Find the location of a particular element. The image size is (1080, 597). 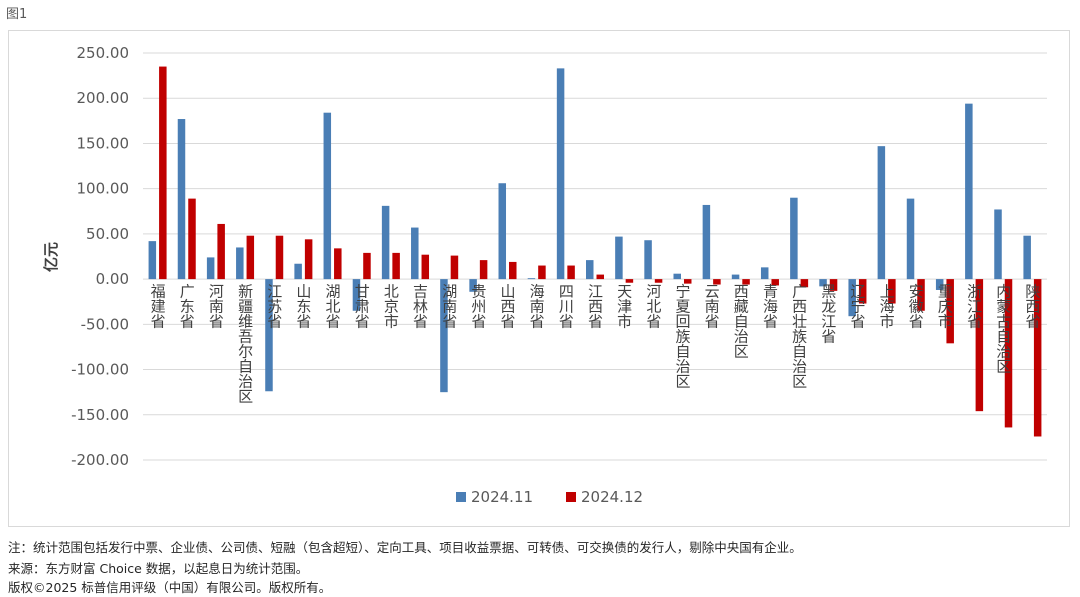

category-label: 安徽省 is located at coordinates (916, 305).